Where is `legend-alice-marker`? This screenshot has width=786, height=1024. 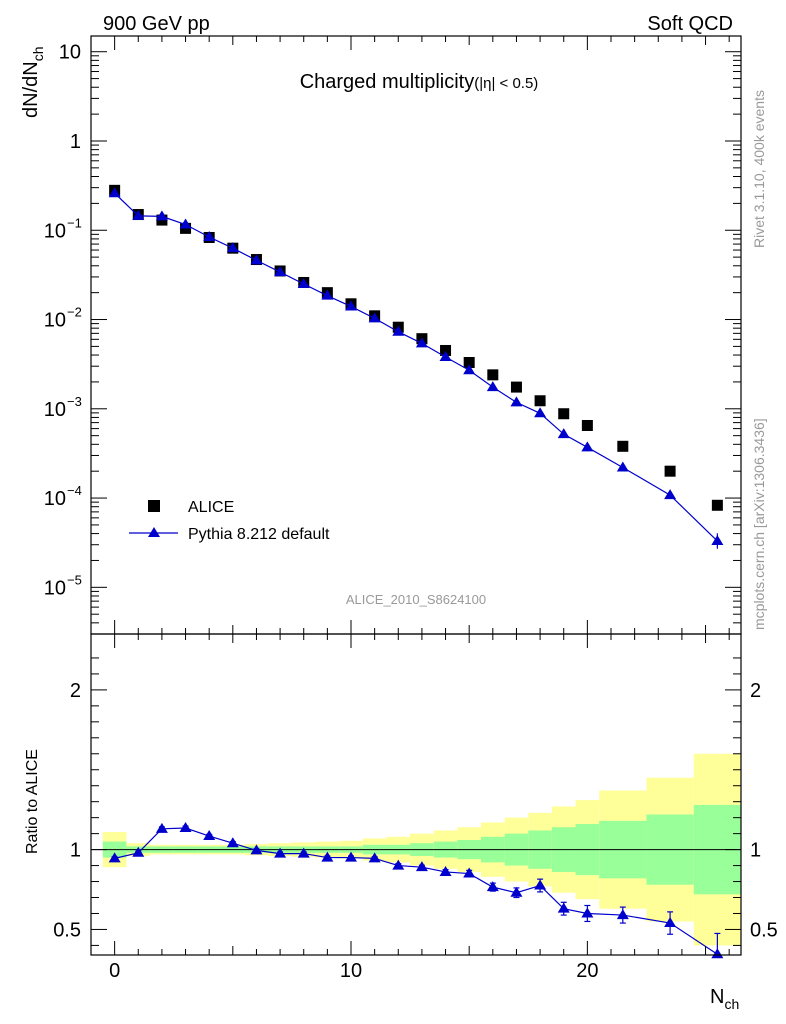 legend-alice-marker is located at coordinates (154, 506).